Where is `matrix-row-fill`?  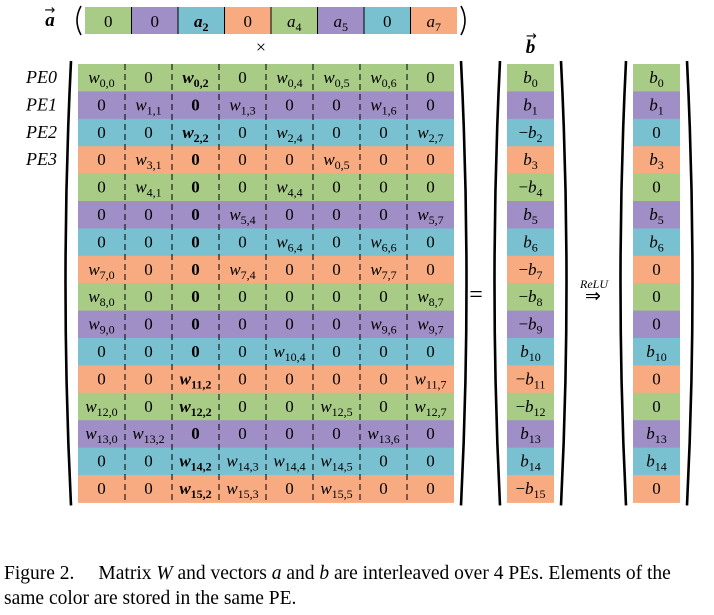
matrix-row-fill is located at coordinates (266, 352).